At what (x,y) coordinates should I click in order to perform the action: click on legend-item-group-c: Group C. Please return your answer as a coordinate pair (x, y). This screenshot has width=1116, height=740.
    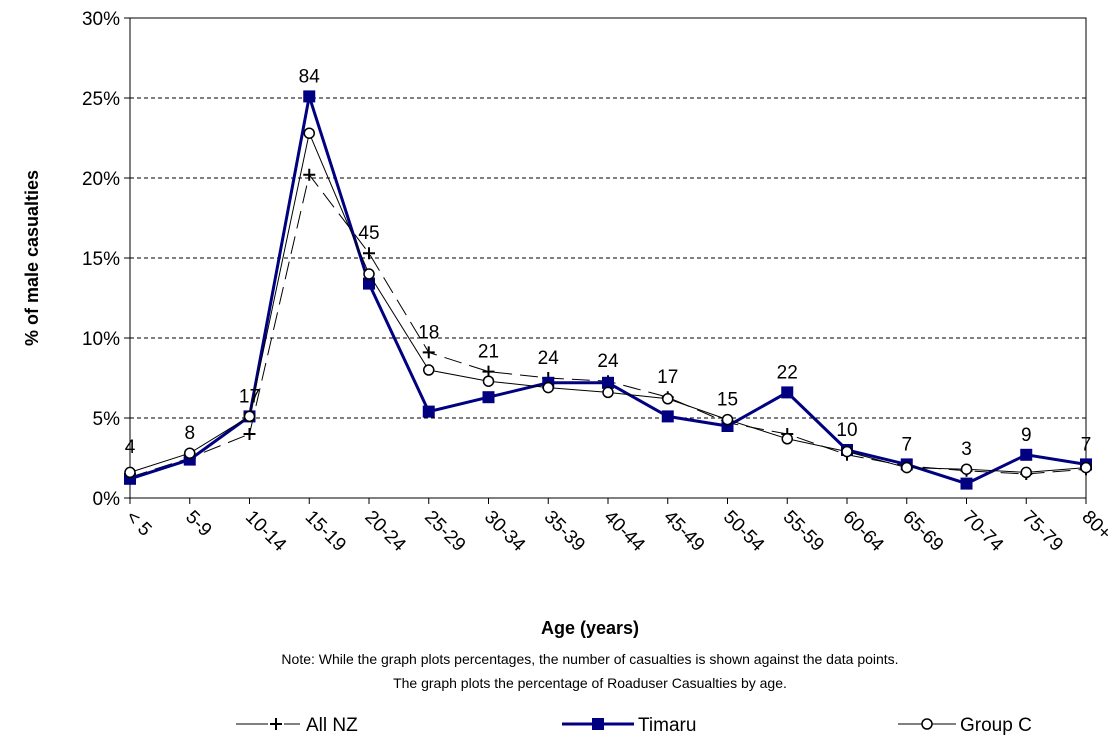
    Looking at the image, I should click on (965, 725).